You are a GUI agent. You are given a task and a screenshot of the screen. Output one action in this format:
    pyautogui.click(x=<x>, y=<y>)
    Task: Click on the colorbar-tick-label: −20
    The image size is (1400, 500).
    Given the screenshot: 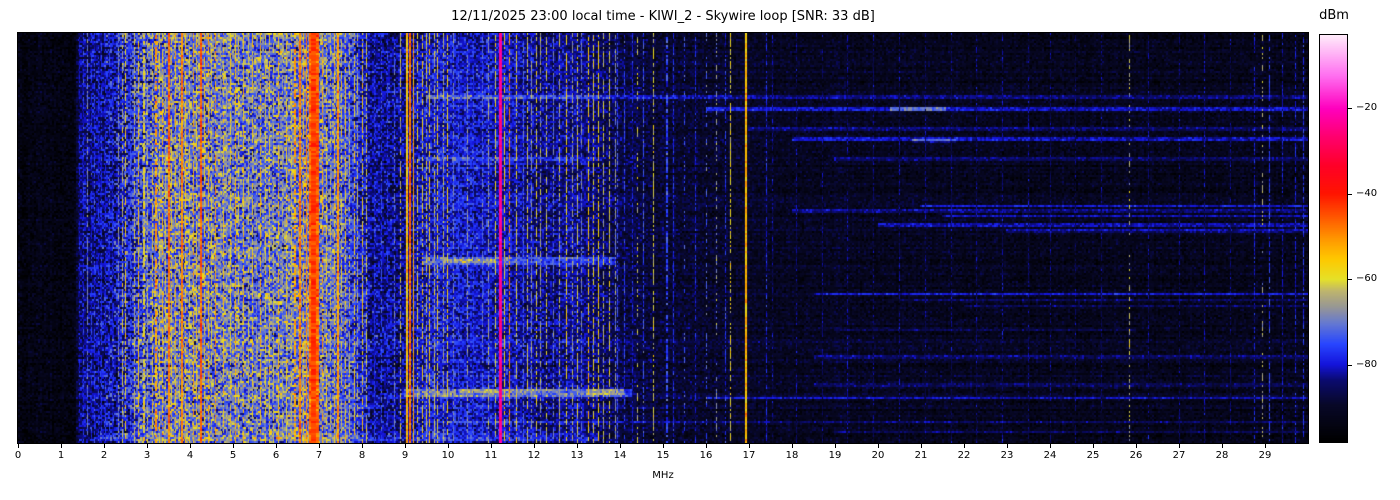 What is the action you would take?
    pyautogui.click(x=1367, y=107)
    